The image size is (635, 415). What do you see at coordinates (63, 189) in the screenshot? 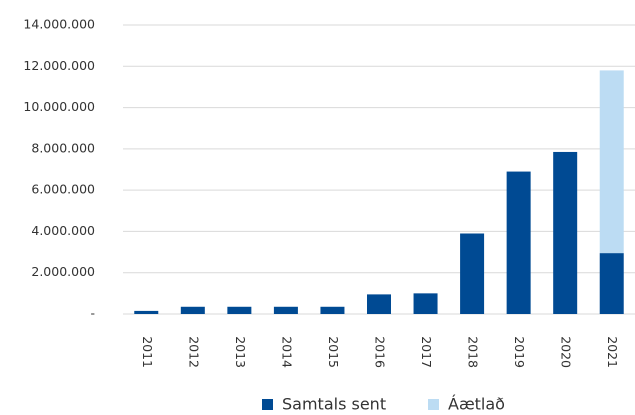
I see `y-tick-label: 6.000.000` at bounding box center [63, 189].